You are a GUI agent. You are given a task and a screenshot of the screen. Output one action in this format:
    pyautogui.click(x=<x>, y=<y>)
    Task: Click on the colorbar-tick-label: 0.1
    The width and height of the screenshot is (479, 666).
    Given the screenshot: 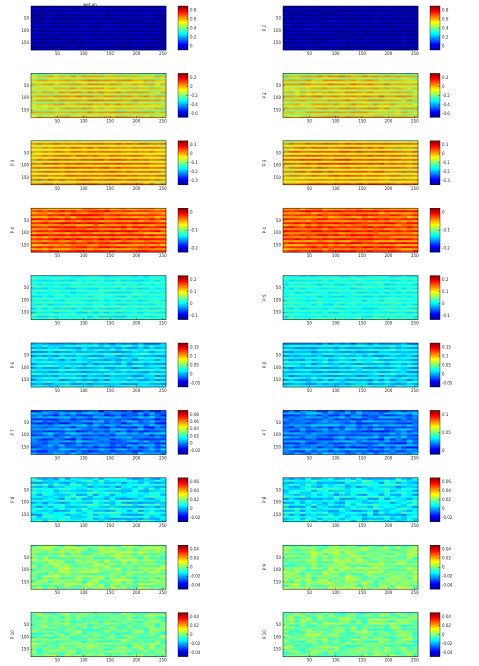 What is the action you would take?
    pyautogui.click(x=445, y=144)
    